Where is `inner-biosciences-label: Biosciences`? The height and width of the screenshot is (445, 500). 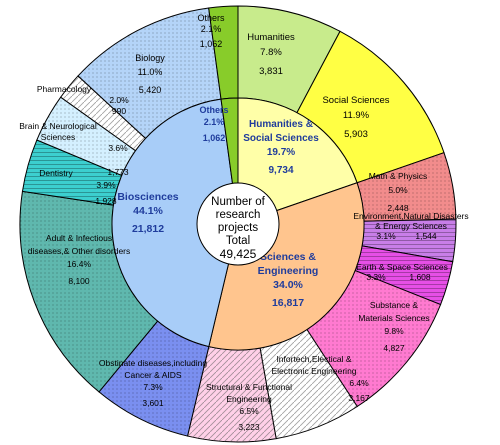 inner-biosciences-label: Biosciences is located at coordinates (147, 197).